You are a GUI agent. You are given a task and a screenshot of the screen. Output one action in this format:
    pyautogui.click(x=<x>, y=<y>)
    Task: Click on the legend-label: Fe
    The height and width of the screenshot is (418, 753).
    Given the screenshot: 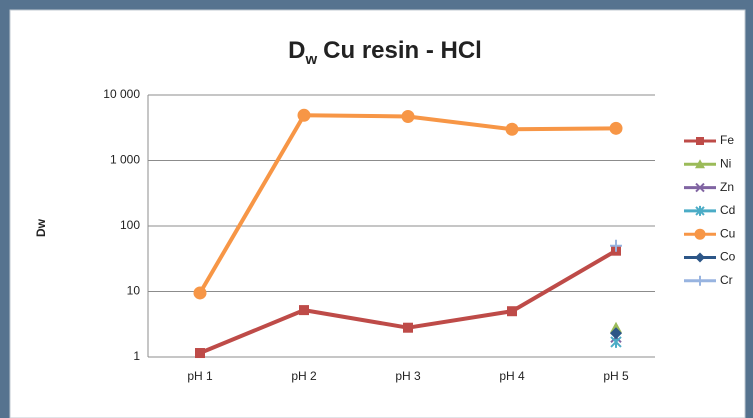 What is the action you would take?
    pyautogui.click(x=727, y=140)
    